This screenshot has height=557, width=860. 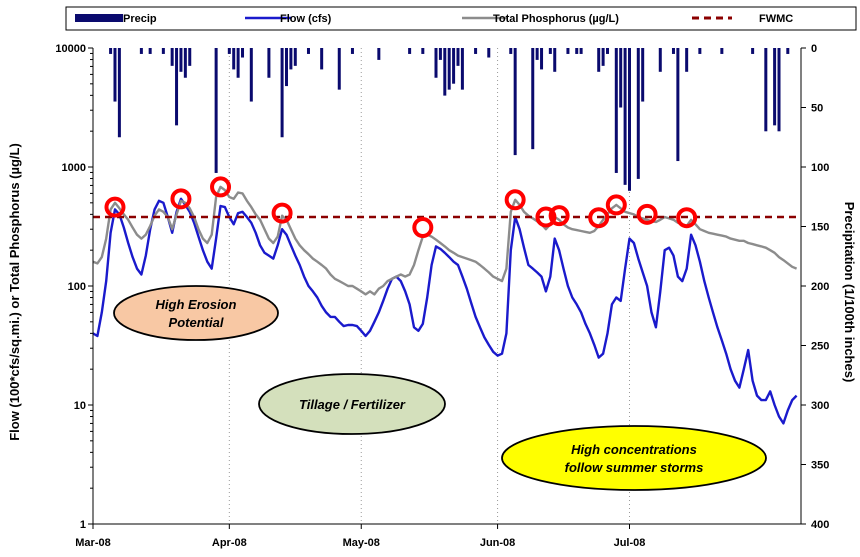 What do you see at coordinates (634, 467) in the screenshot?
I see `annotation-text-3: follow summer storms` at bounding box center [634, 467].